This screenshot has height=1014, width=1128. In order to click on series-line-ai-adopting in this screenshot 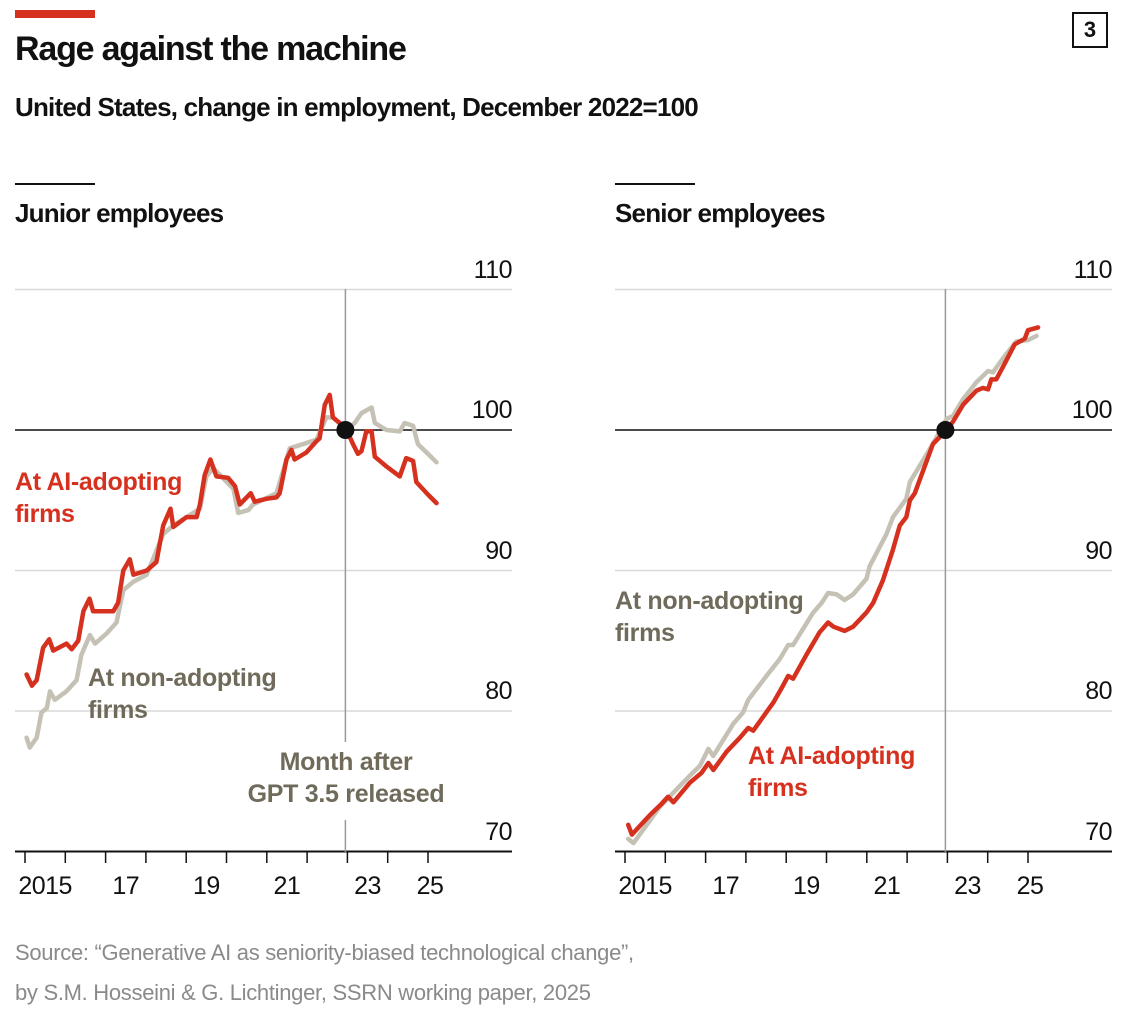, I will do `click(231, 540)`.